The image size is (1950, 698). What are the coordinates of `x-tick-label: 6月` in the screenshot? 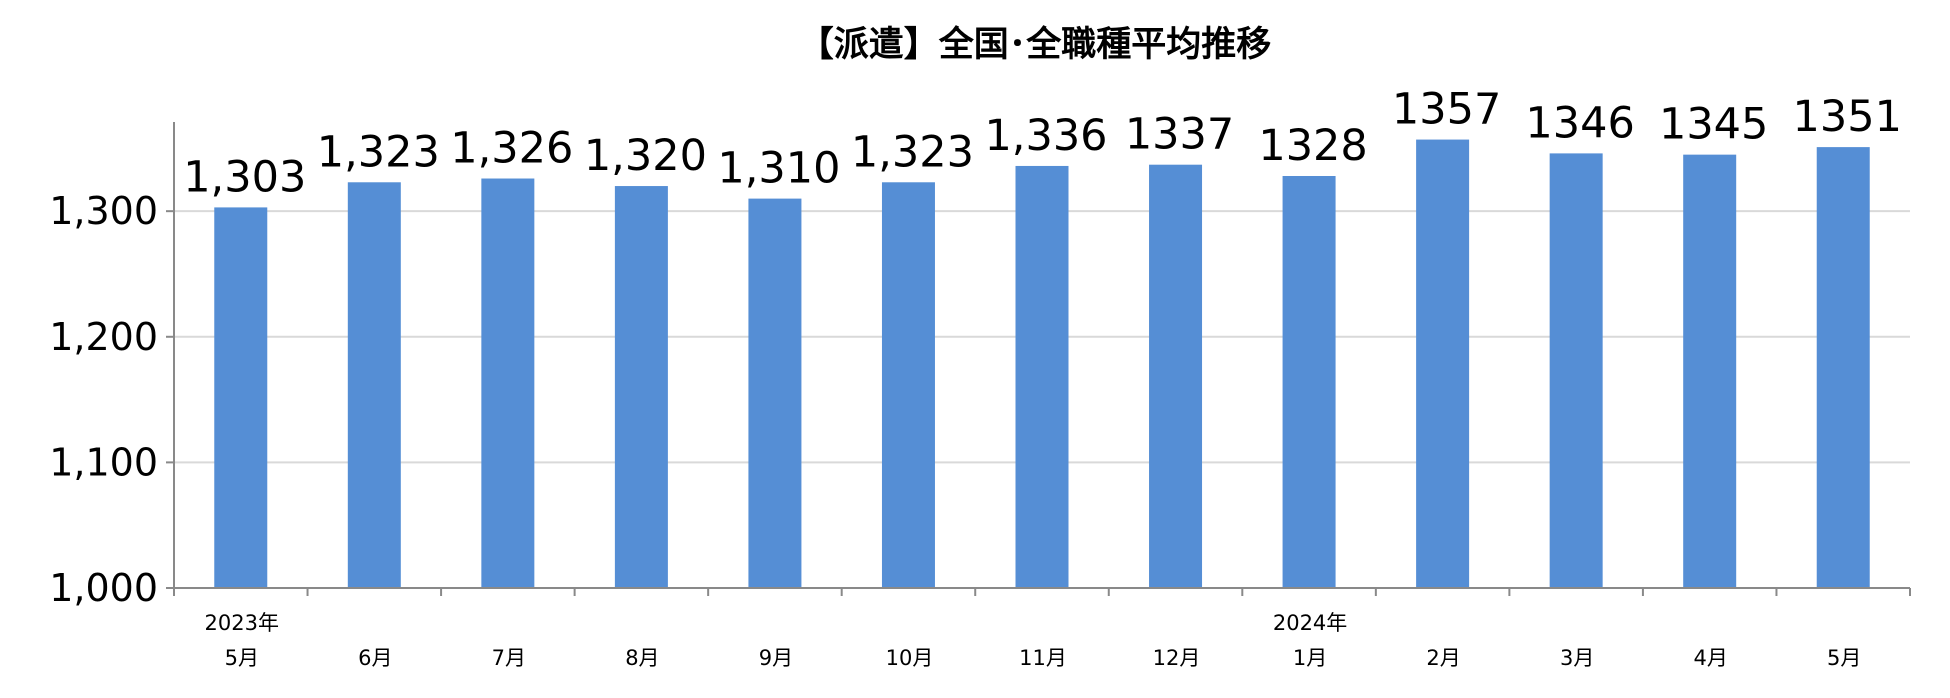 It's located at (375, 658).